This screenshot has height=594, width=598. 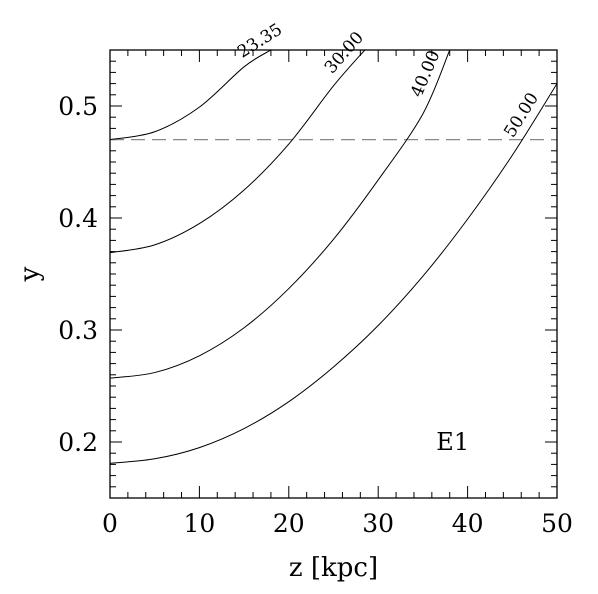 I want to click on curve-label: 50.00, so click(x=521, y=115).